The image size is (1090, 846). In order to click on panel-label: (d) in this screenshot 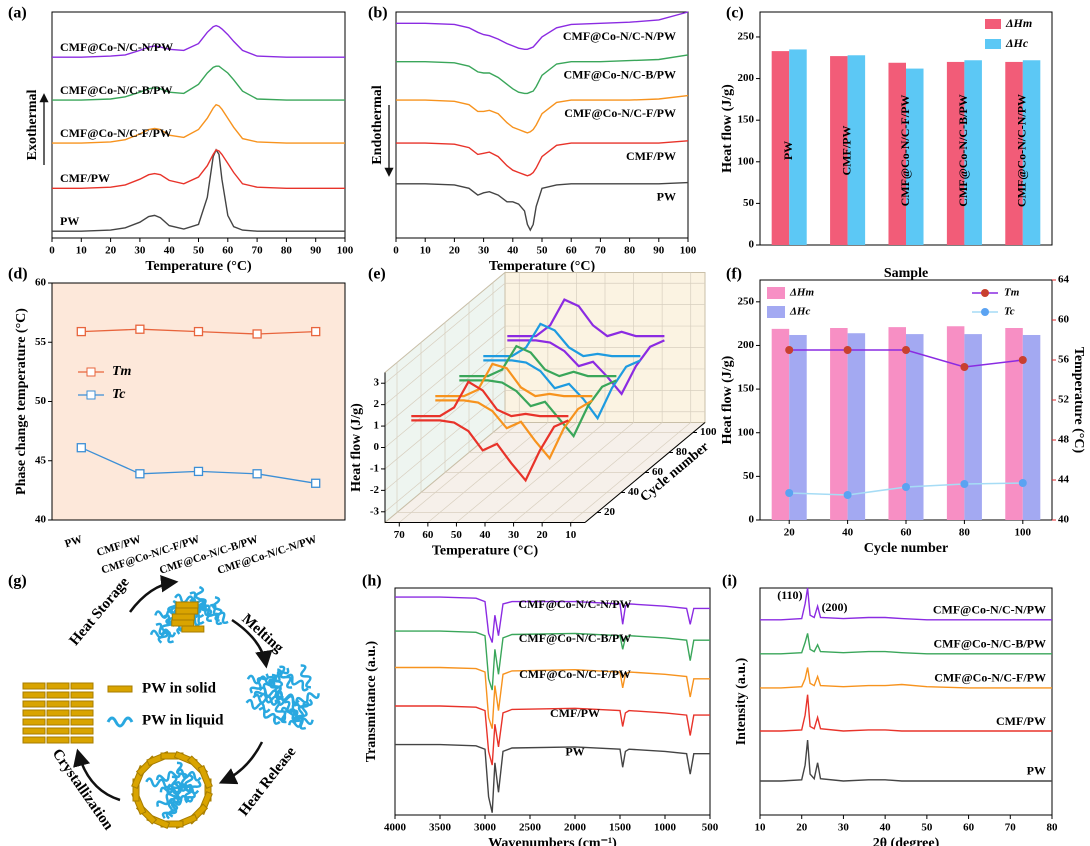, I will do `click(18, 274)`.